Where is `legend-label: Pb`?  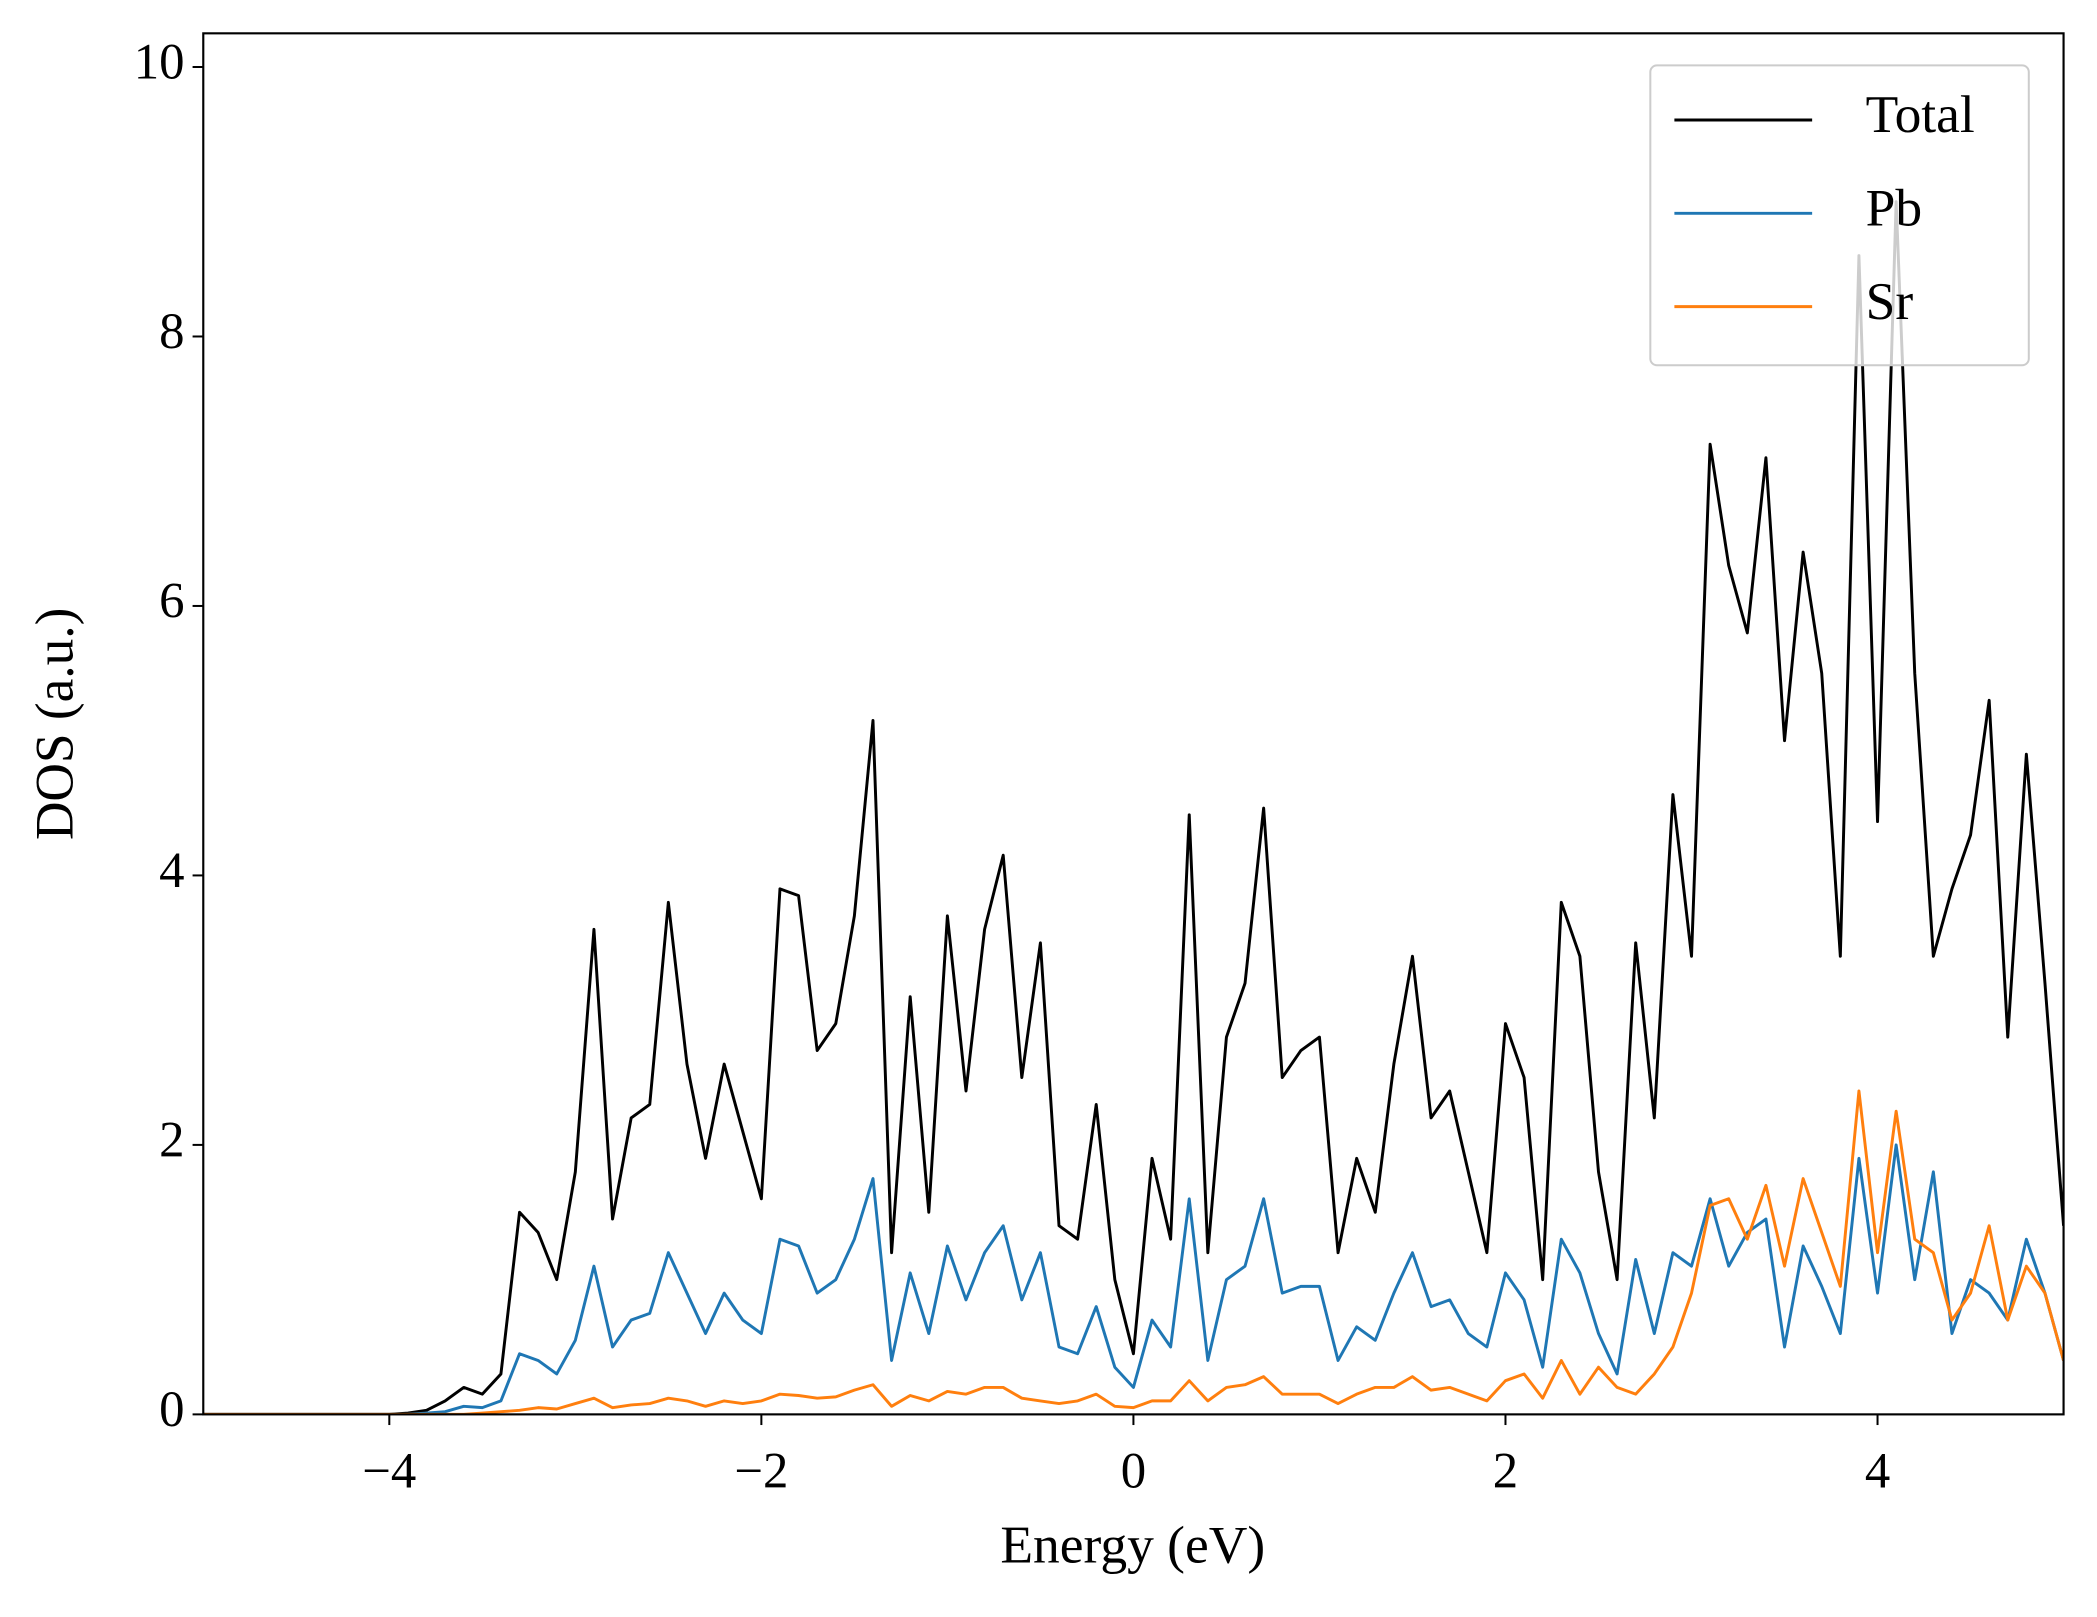 legend-label: Pb is located at coordinates (1894, 208).